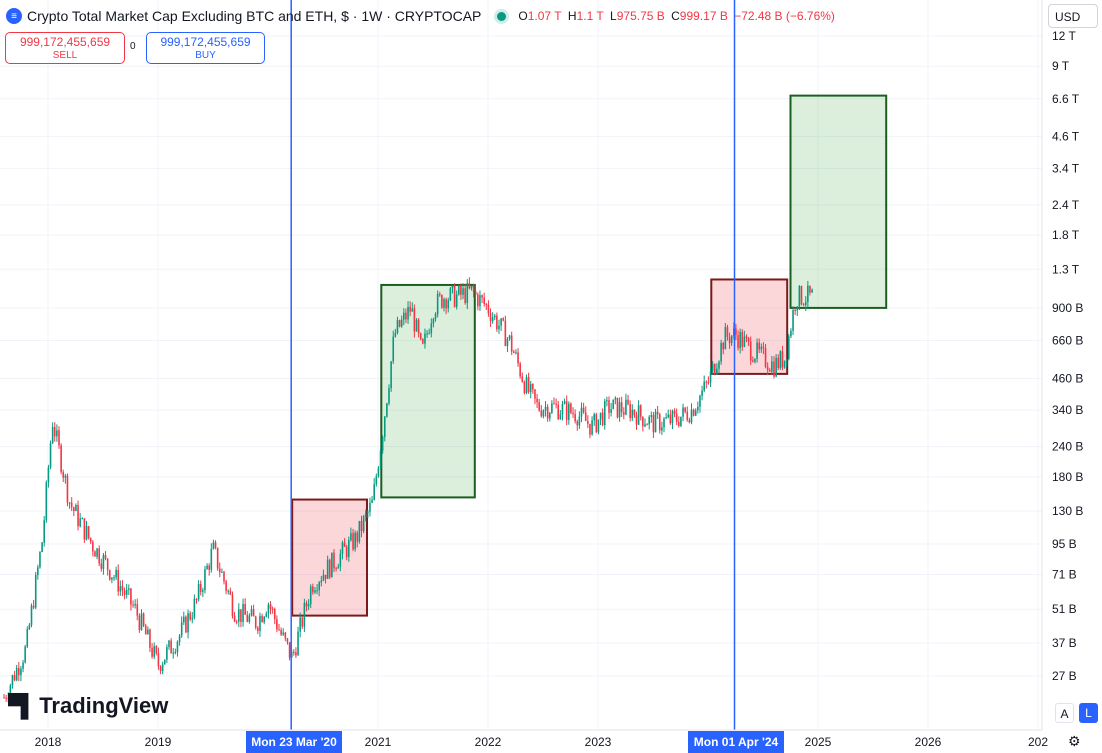 This screenshot has width=1102, height=753. I want to click on tradingview-mark-icon: ▀▌, so click(22, 705).